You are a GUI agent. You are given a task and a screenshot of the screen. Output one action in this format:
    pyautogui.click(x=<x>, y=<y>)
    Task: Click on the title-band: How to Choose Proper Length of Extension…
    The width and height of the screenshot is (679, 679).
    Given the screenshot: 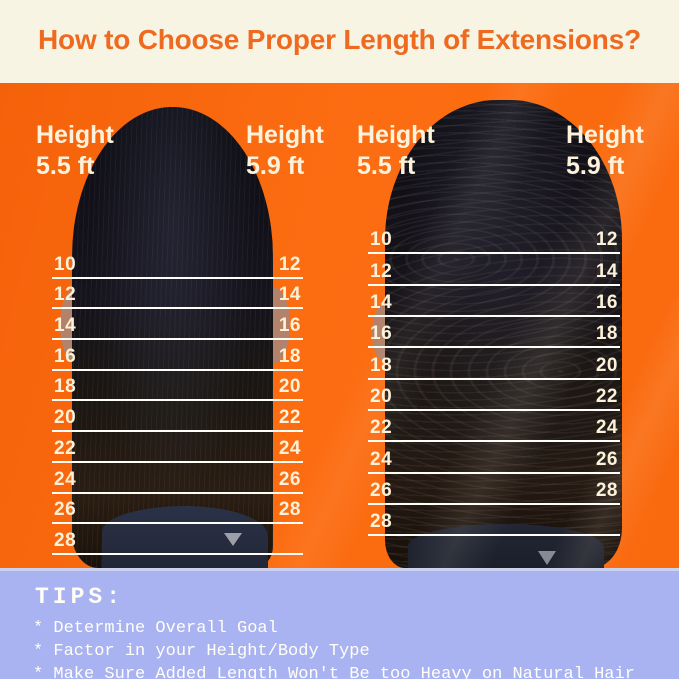 What is the action you would take?
    pyautogui.click(x=339, y=41)
    